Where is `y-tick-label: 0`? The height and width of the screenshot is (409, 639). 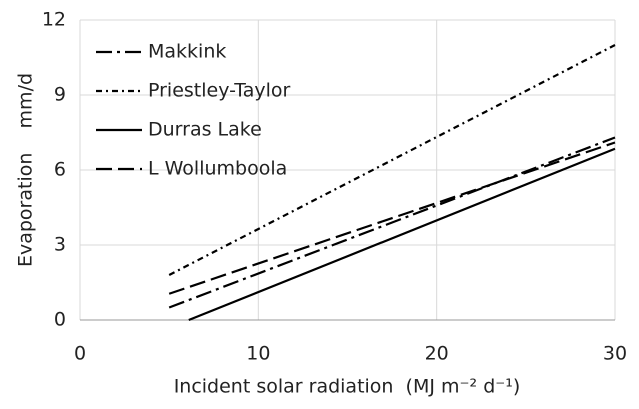 y-tick-label: 0 is located at coordinates (60, 320).